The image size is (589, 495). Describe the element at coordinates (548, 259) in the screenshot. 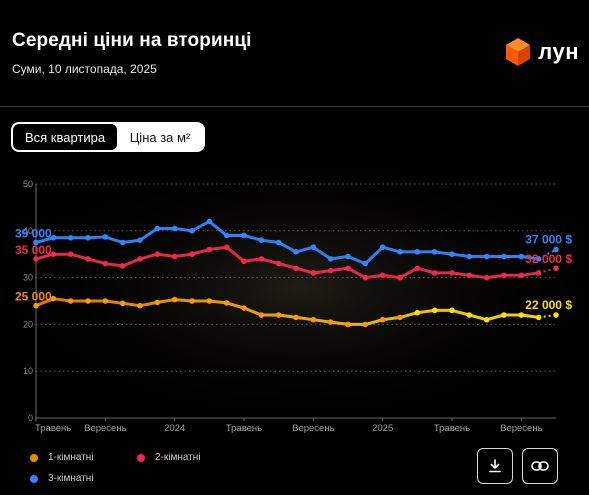

I see `end-value-label: 32 000 $` at that location.